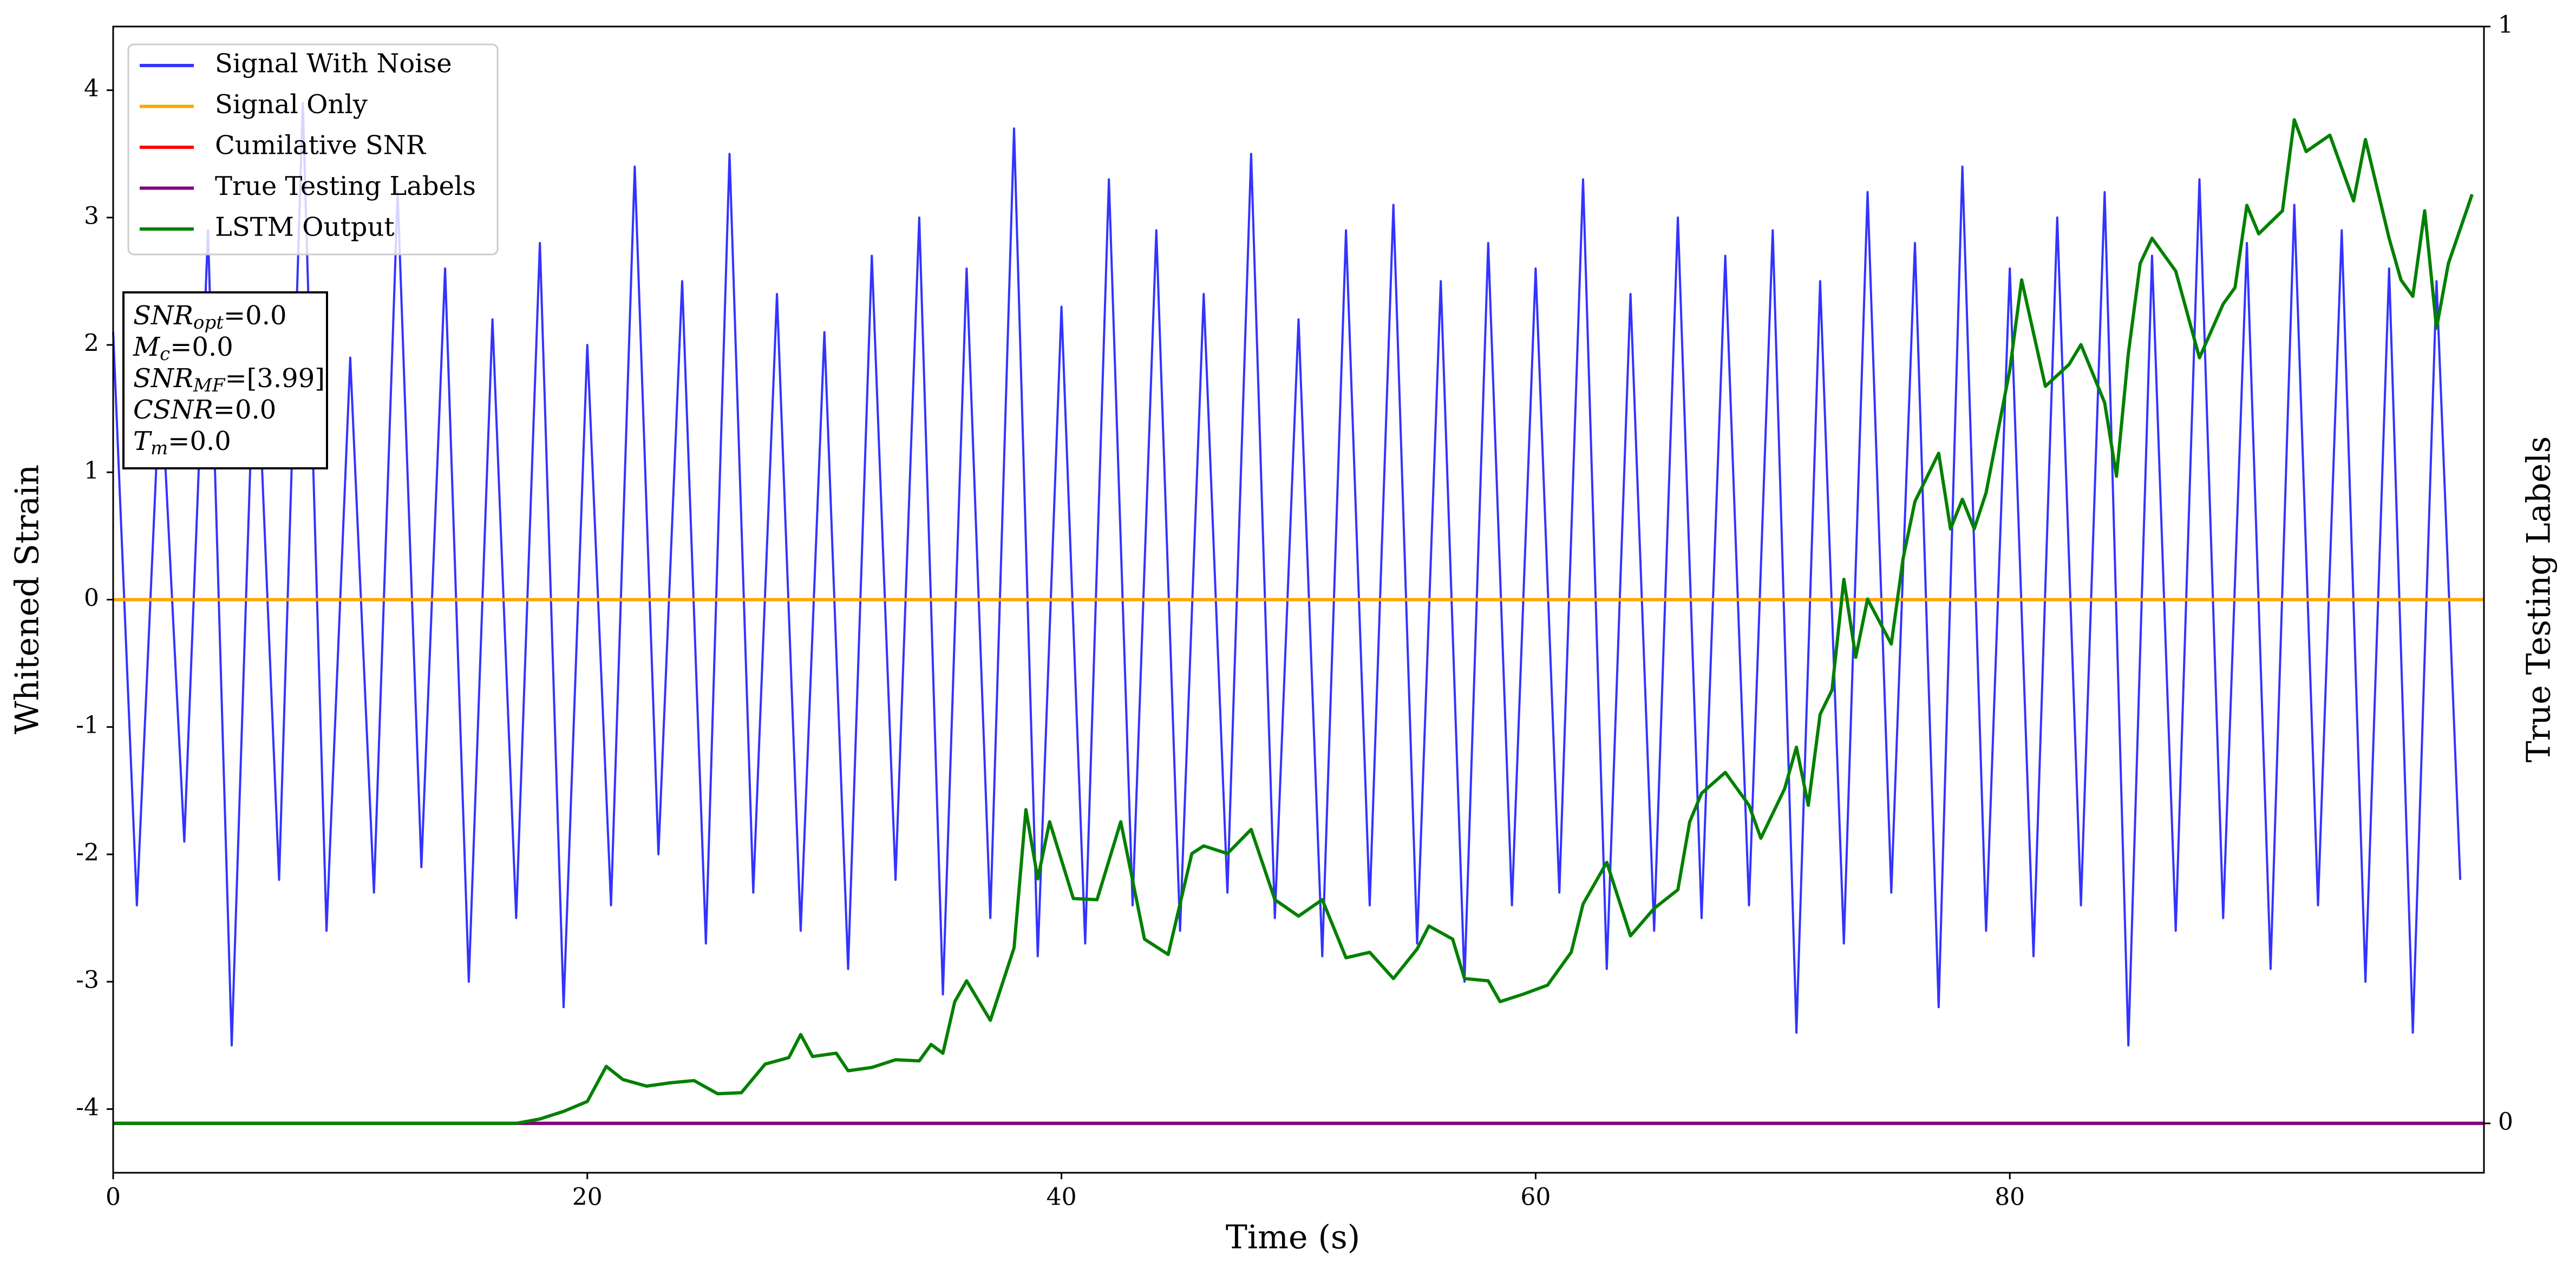  What do you see at coordinates (28, 599) in the screenshot?
I see `y-axis-label: Whitened Strain` at bounding box center [28, 599].